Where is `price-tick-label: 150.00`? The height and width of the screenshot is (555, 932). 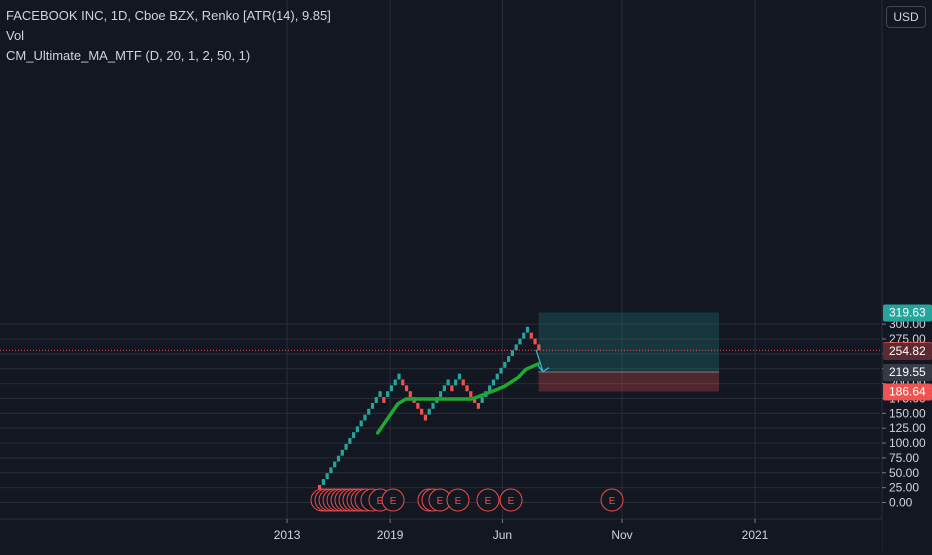 price-tick-label: 150.00 is located at coordinates (907, 413).